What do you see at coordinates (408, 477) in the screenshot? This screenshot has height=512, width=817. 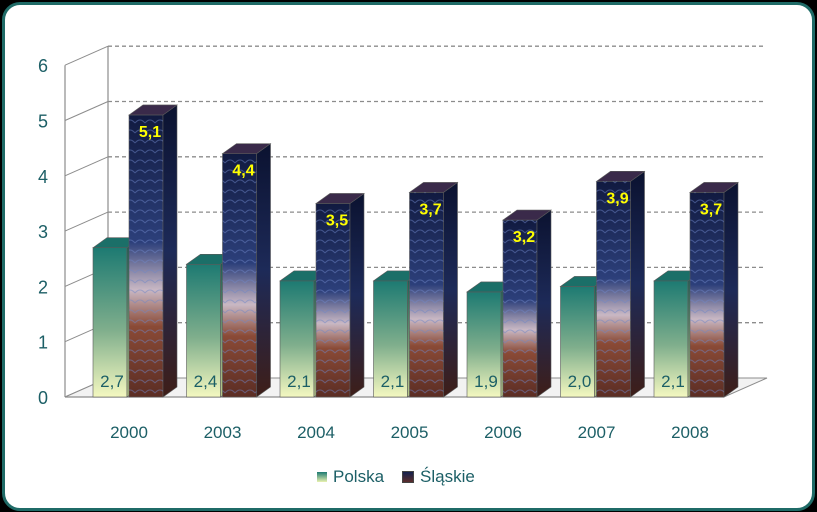 I see `legend-swatch-slaskie` at bounding box center [408, 477].